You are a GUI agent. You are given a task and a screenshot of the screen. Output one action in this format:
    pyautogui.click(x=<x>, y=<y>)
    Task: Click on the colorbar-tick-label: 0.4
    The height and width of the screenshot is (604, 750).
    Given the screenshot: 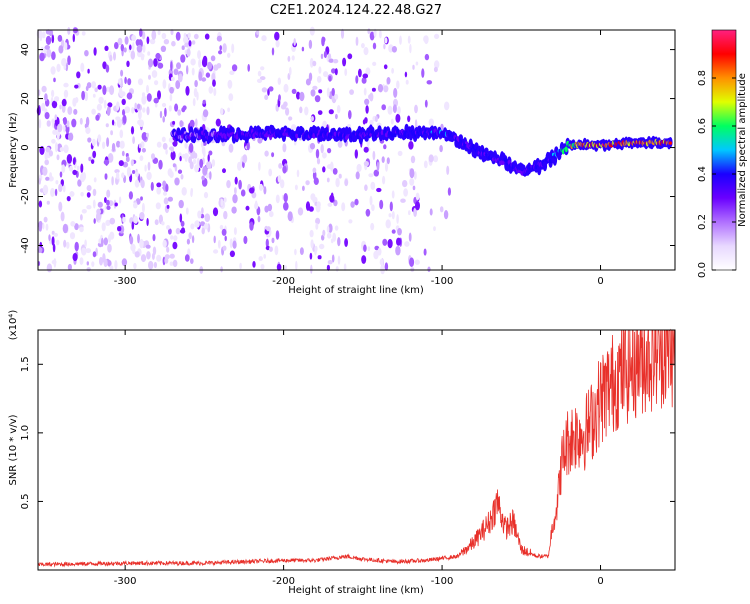 What is the action you would take?
    pyautogui.click(x=702, y=174)
    